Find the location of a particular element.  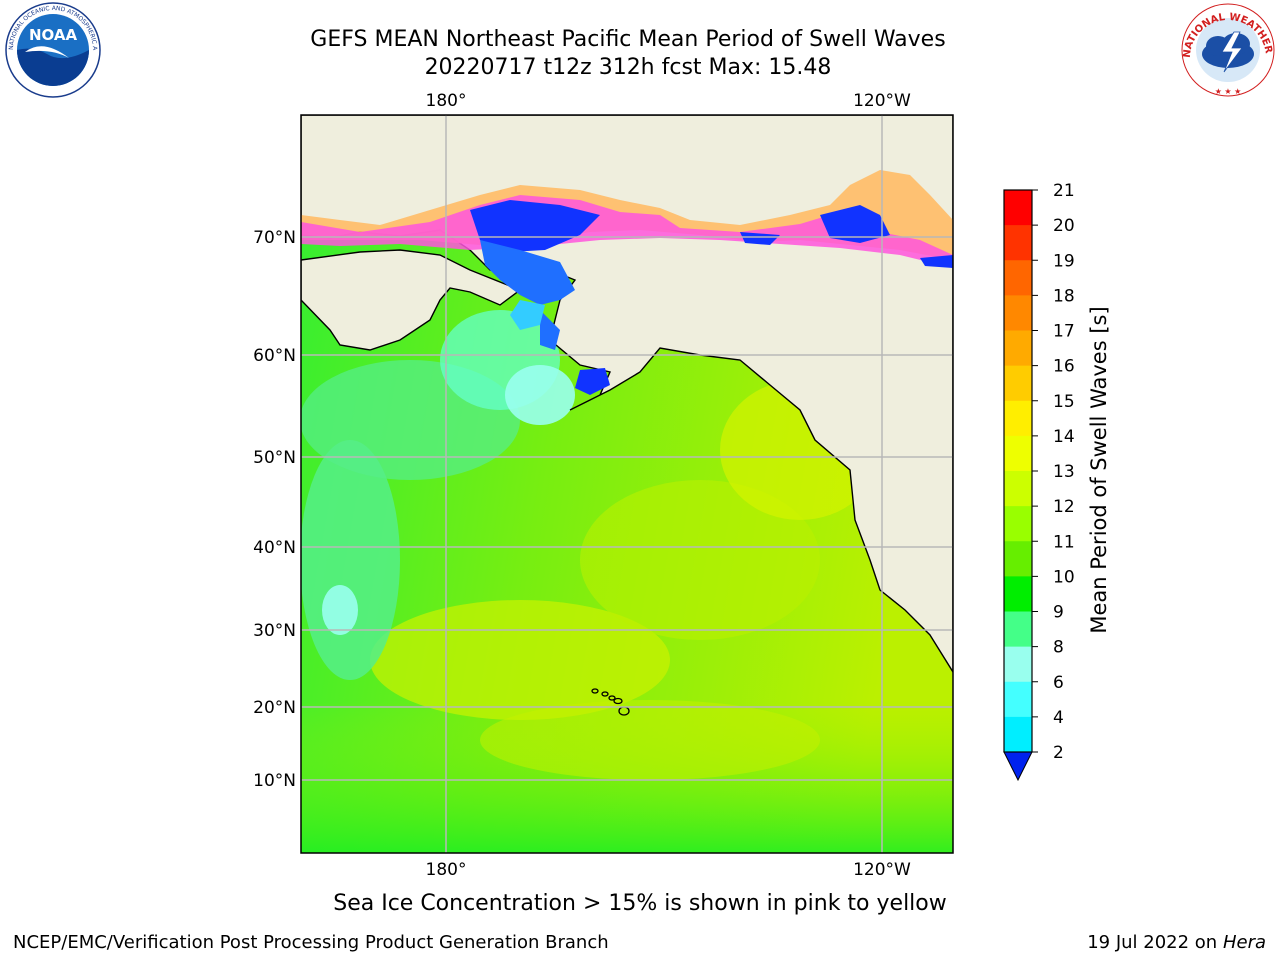

colorbar-tick-label: 19 is located at coordinates (1064, 261).